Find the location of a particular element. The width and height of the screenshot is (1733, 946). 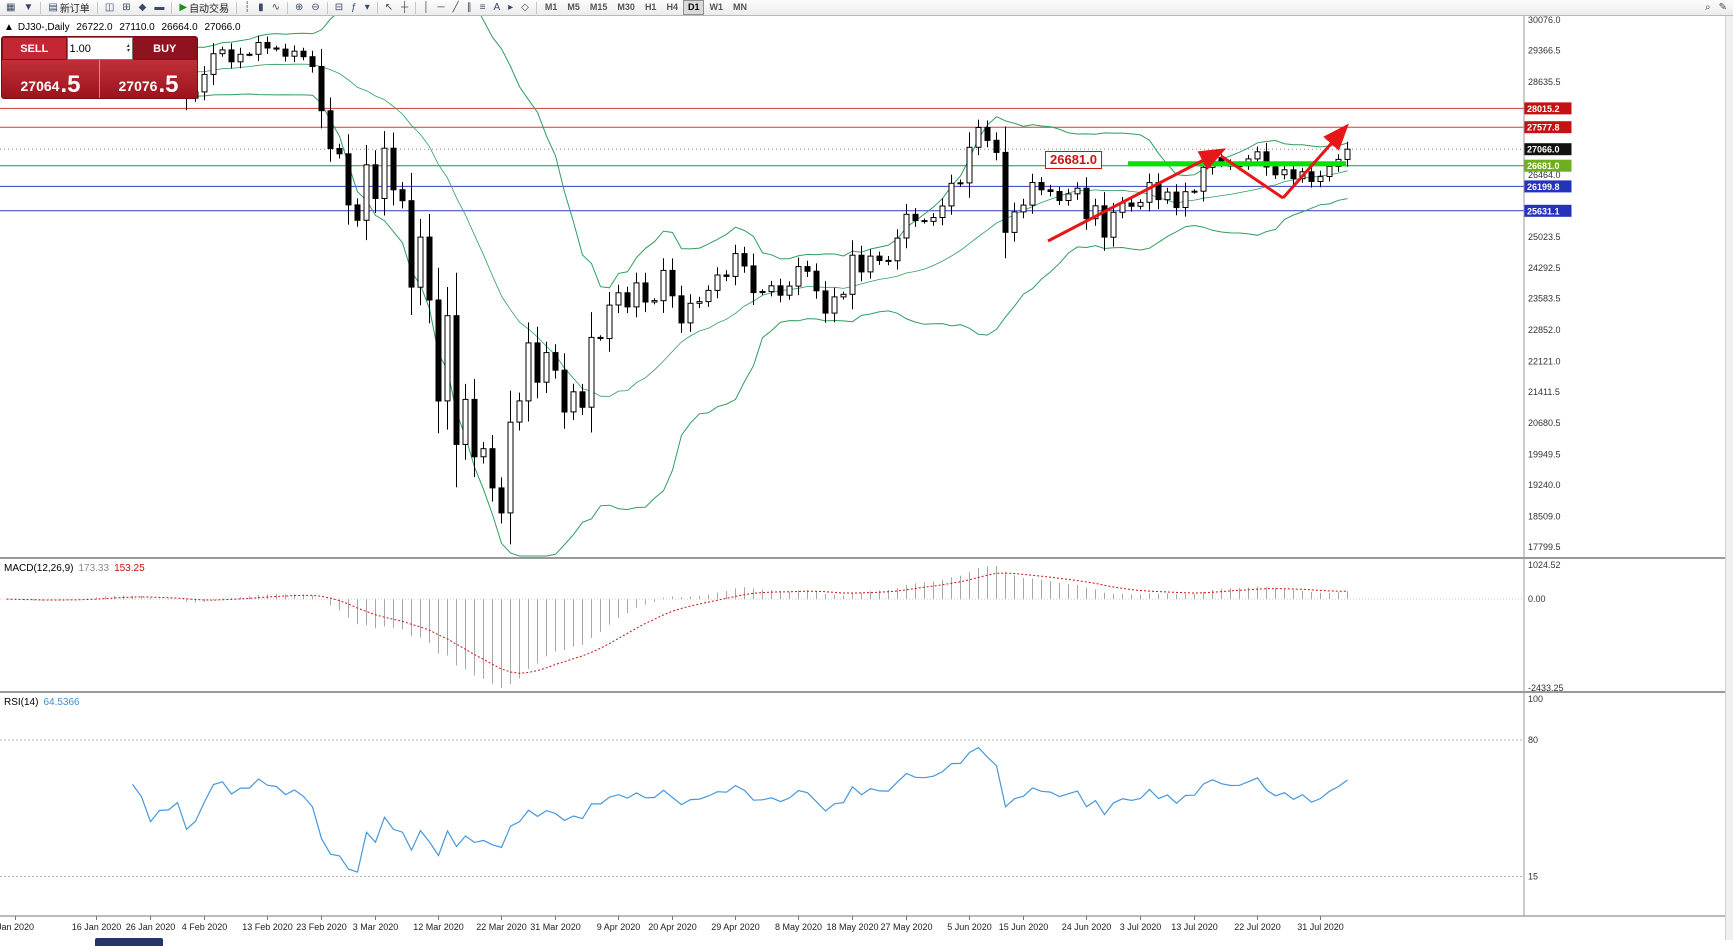

svg-text: 24292.5 is located at coordinates (1544, 268).